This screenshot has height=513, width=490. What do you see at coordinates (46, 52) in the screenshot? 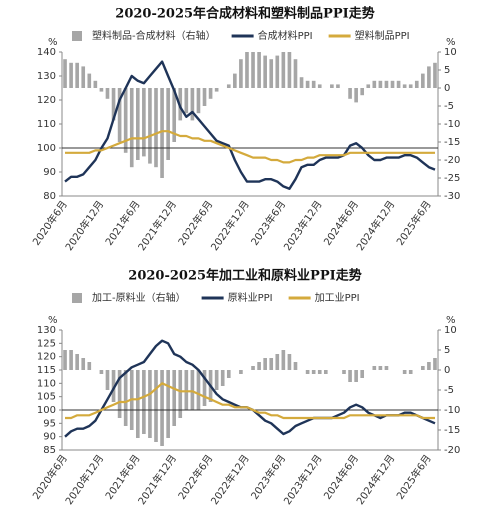
I see `y-tick-label: 140` at bounding box center [46, 52].